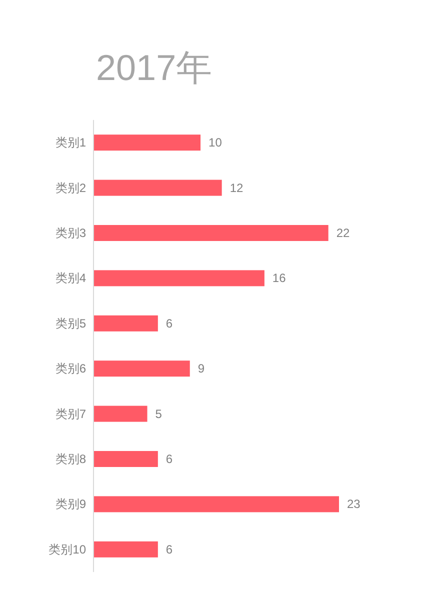 The width and height of the screenshot is (425, 589). What do you see at coordinates (158, 413) in the screenshot?
I see `data-label: 5` at bounding box center [158, 413].